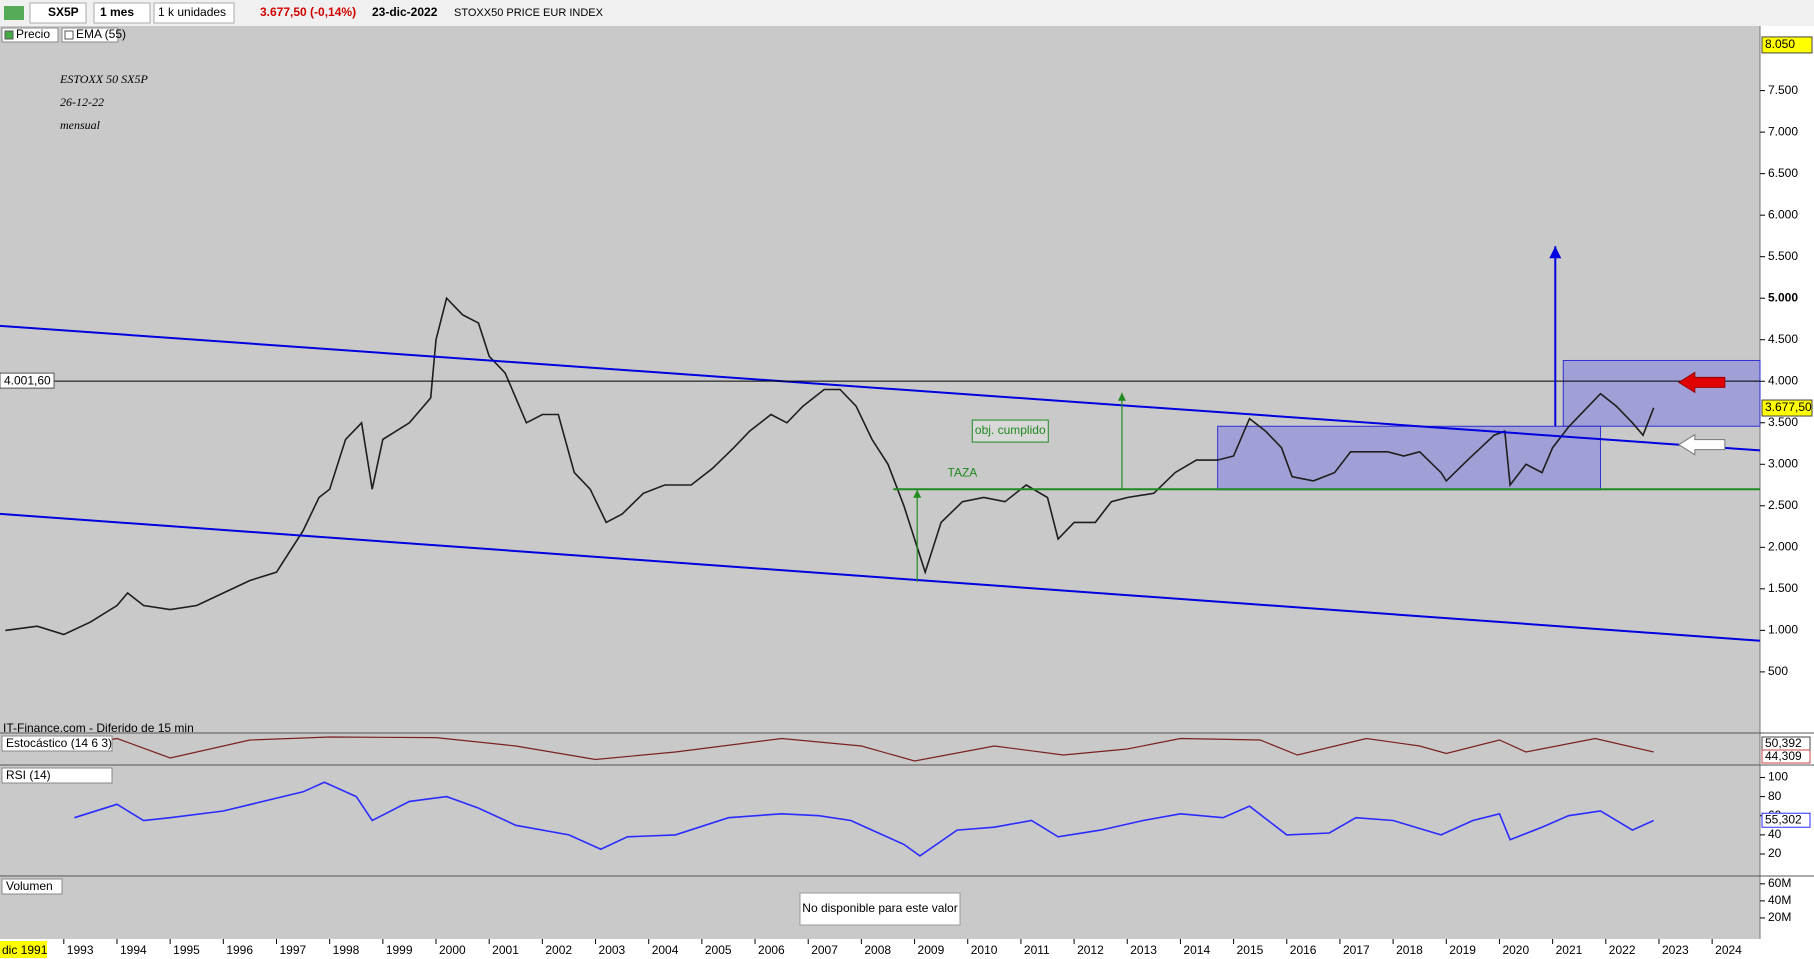 This screenshot has height=959, width=1814. Describe the element at coordinates (1778, 671) in the screenshot. I see `y-tick-label: 500` at that location.